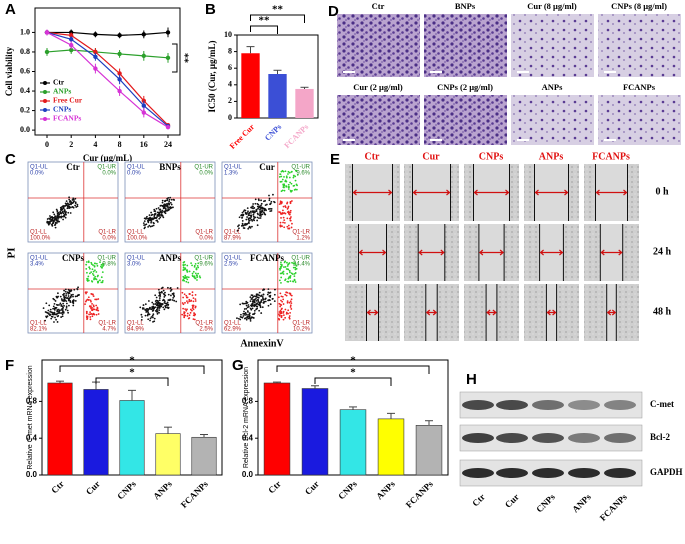 Image resolution: width=685 pixels, height=544 pixels. Describe the element at coordinates (274, 487) in the screenshot. I see `x-tick-label: Ctr` at that location.